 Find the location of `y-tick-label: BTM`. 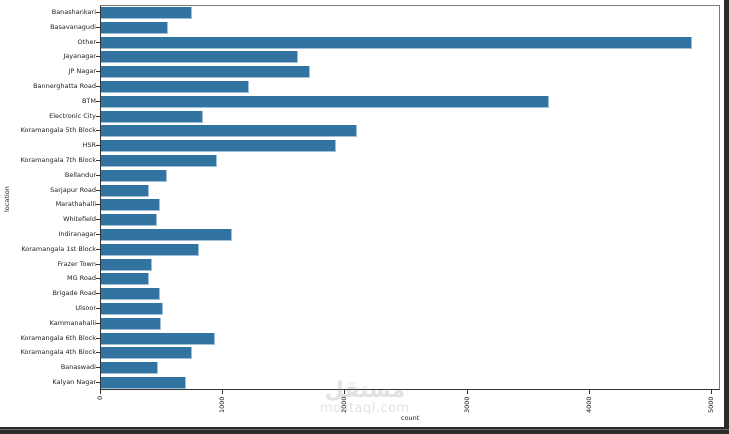

y-tick-label: BTM is located at coordinates (88, 100).